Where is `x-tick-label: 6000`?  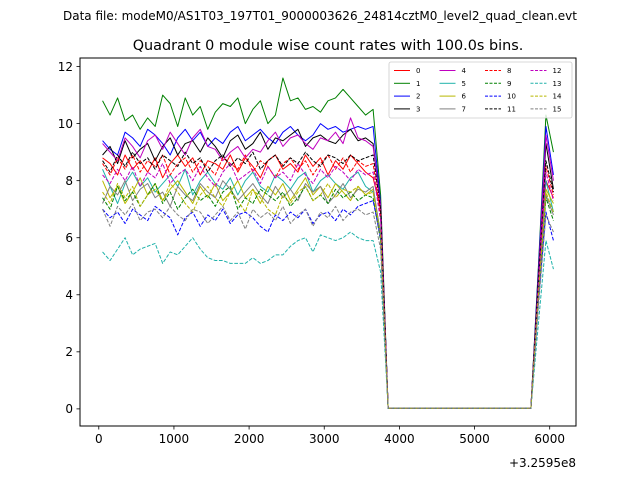 x-tick-label: 6000 is located at coordinates (549, 439).